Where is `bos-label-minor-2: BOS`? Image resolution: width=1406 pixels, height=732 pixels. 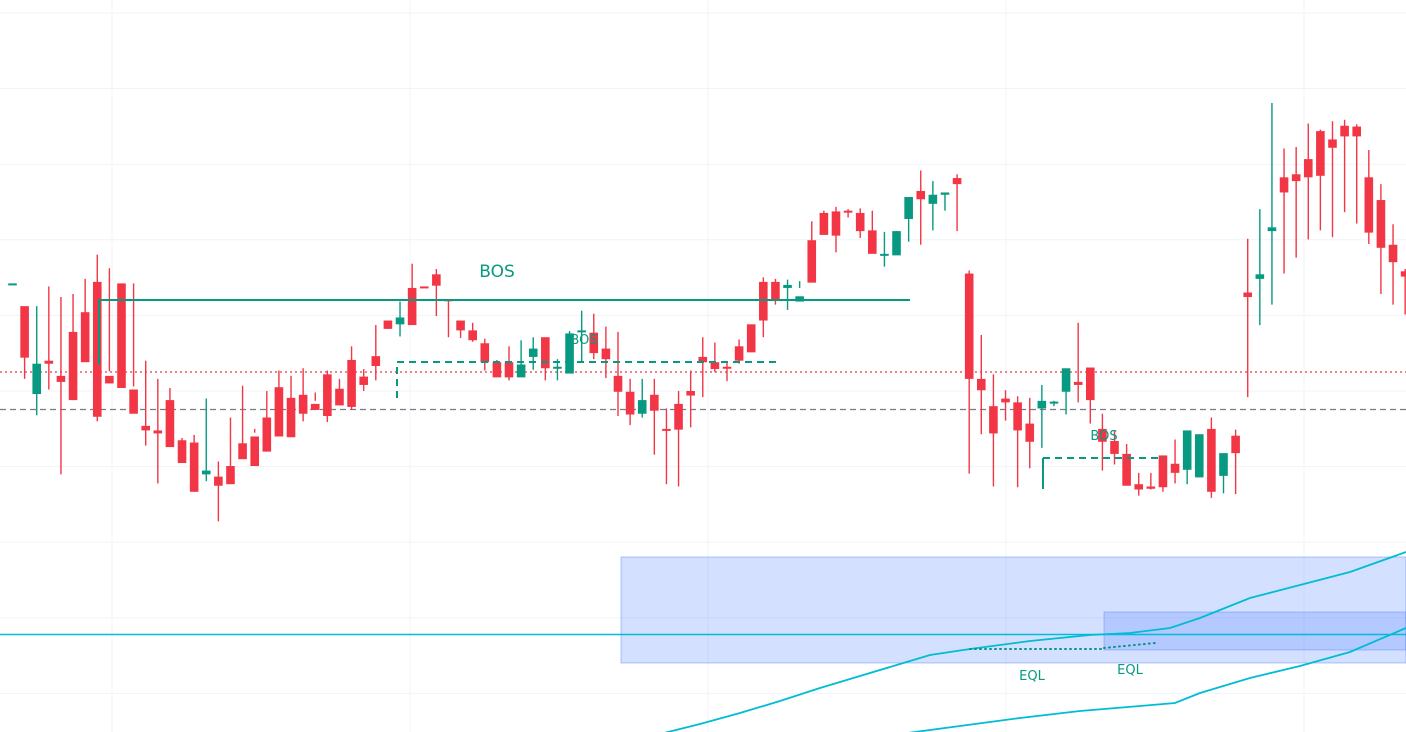
bos-label-minor-2: BOS is located at coordinates (1103, 436).